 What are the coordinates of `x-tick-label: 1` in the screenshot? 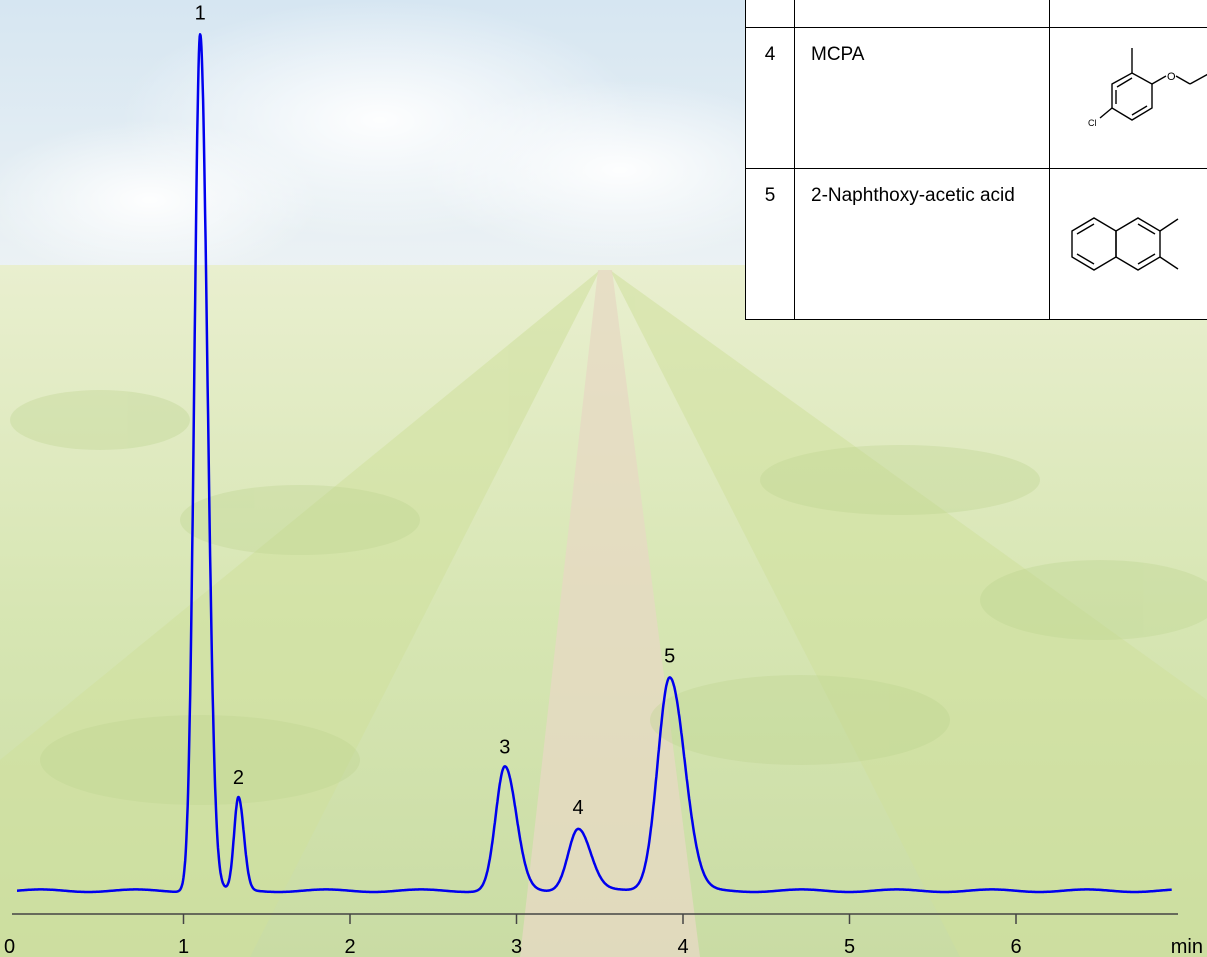 It's located at (183, 946).